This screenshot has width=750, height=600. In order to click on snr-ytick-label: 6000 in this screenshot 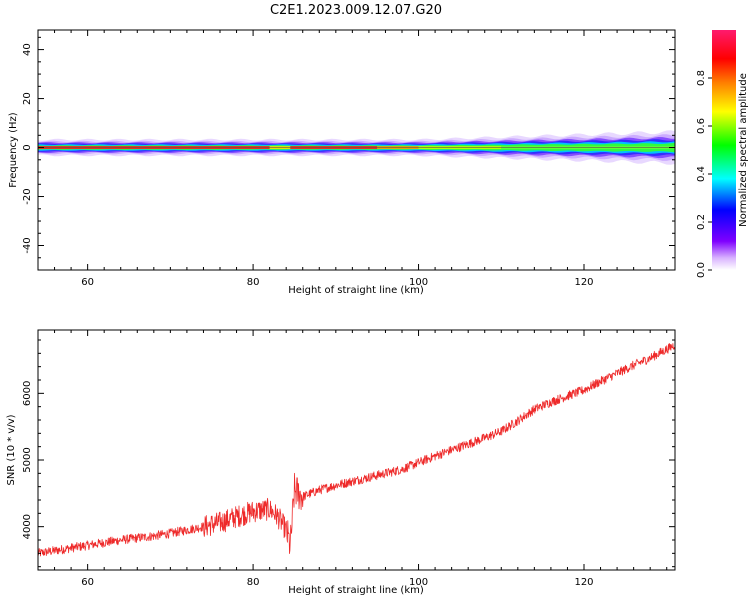, I will do `click(27, 393)`.